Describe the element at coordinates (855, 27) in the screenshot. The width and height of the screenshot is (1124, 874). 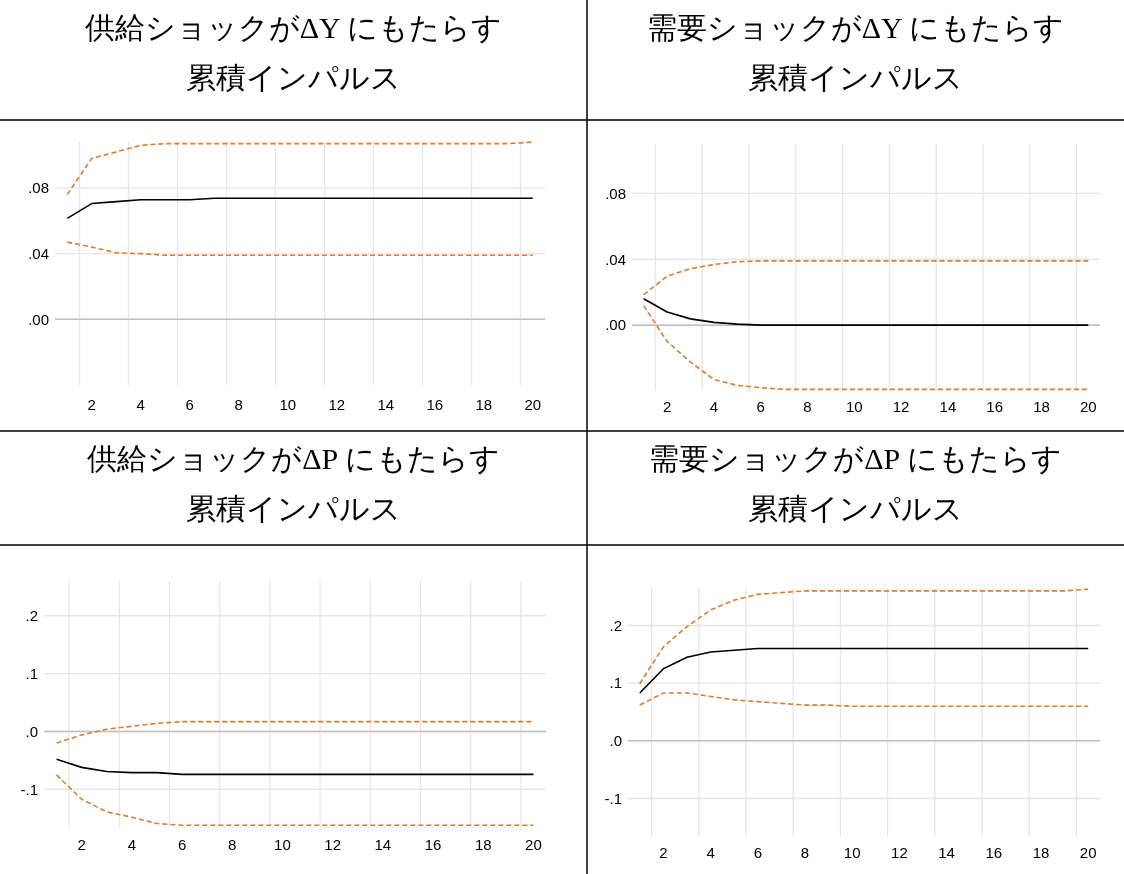
I see `chart-title: 需要ショックがΔY にもたらす` at that location.